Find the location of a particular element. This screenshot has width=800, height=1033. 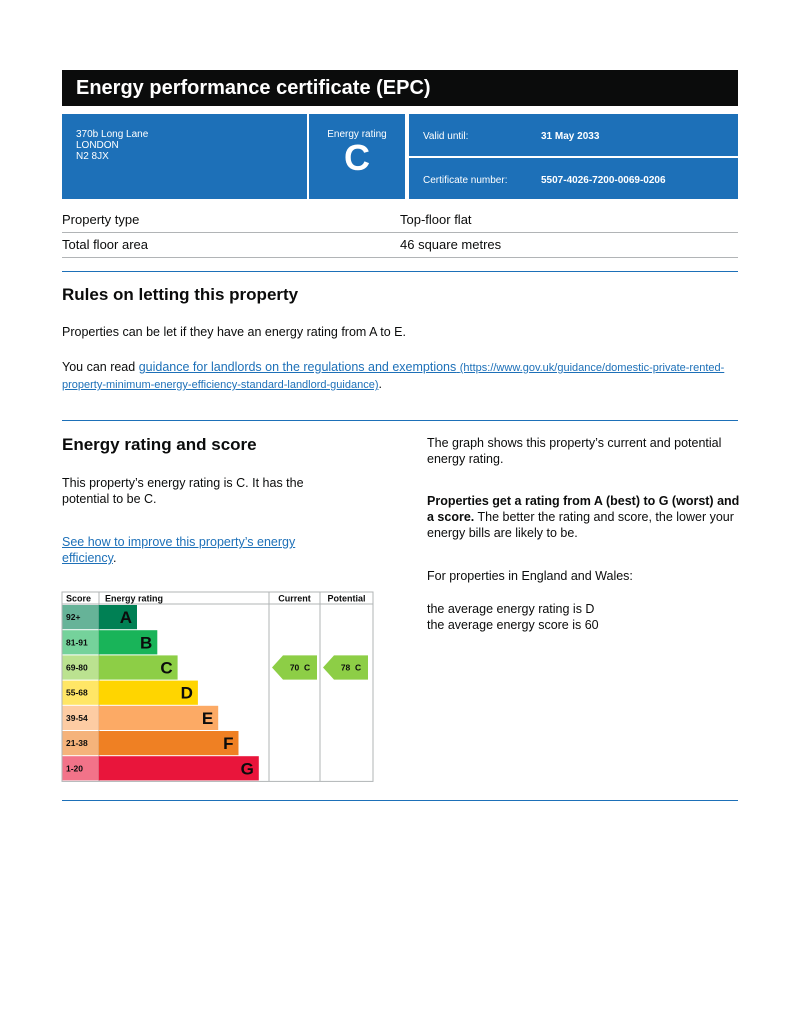

band-letter: E is located at coordinates (207, 718).